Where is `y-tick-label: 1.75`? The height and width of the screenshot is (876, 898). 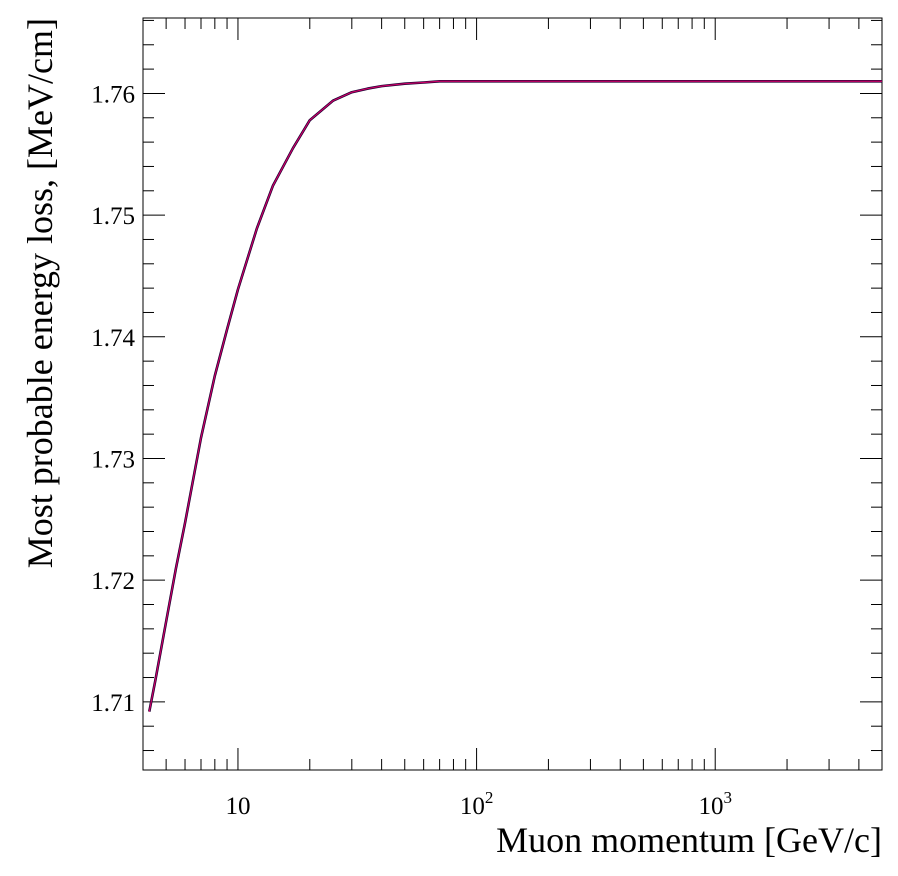
y-tick-label: 1.75 is located at coordinates (113, 216).